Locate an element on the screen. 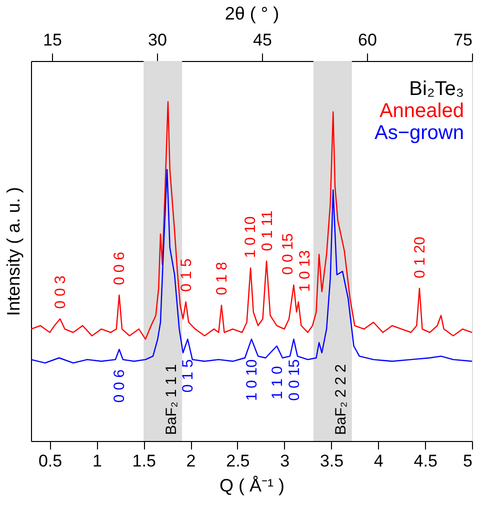 The height and width of the screenshot is (517, 497). annotation: 0 1 20 is located at coordinates (419, 257).